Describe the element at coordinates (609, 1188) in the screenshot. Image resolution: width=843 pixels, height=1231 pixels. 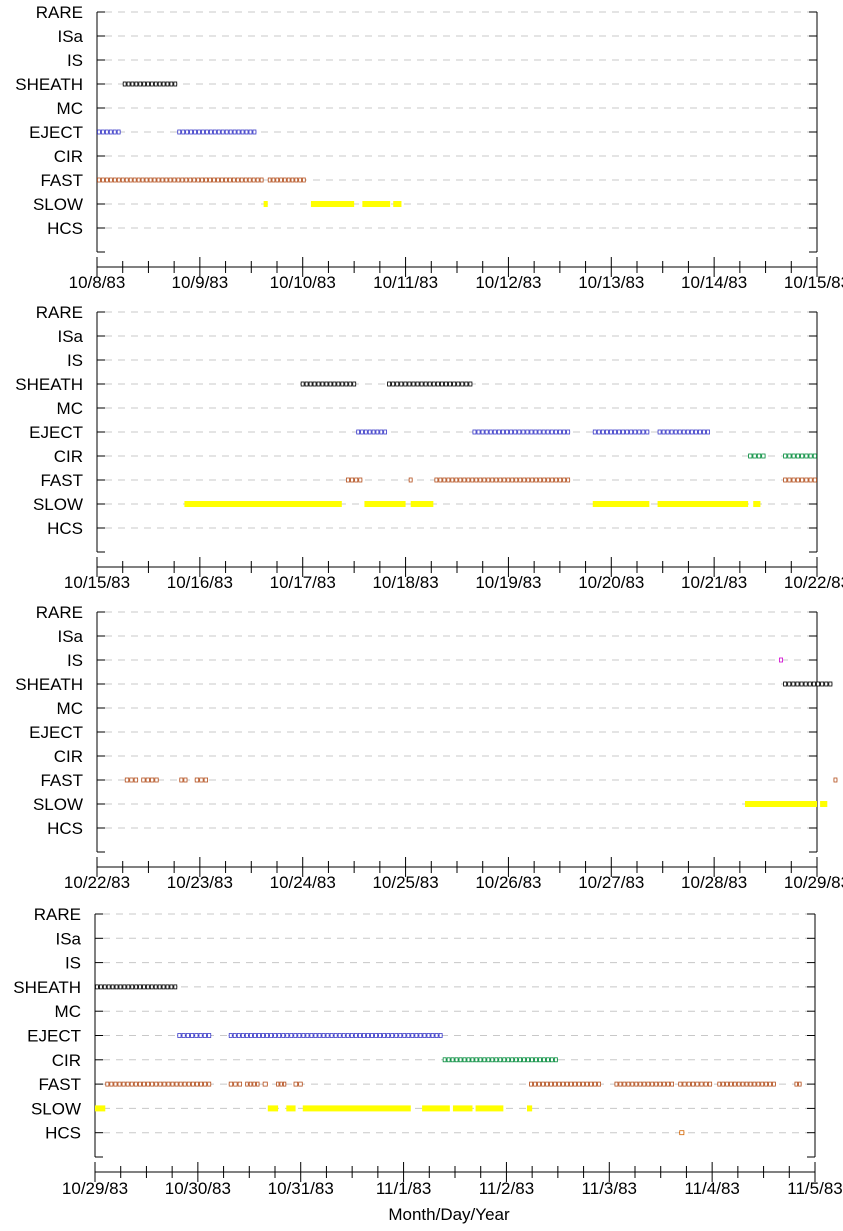
I see `x-tick-label: 11/3/83` at that location.